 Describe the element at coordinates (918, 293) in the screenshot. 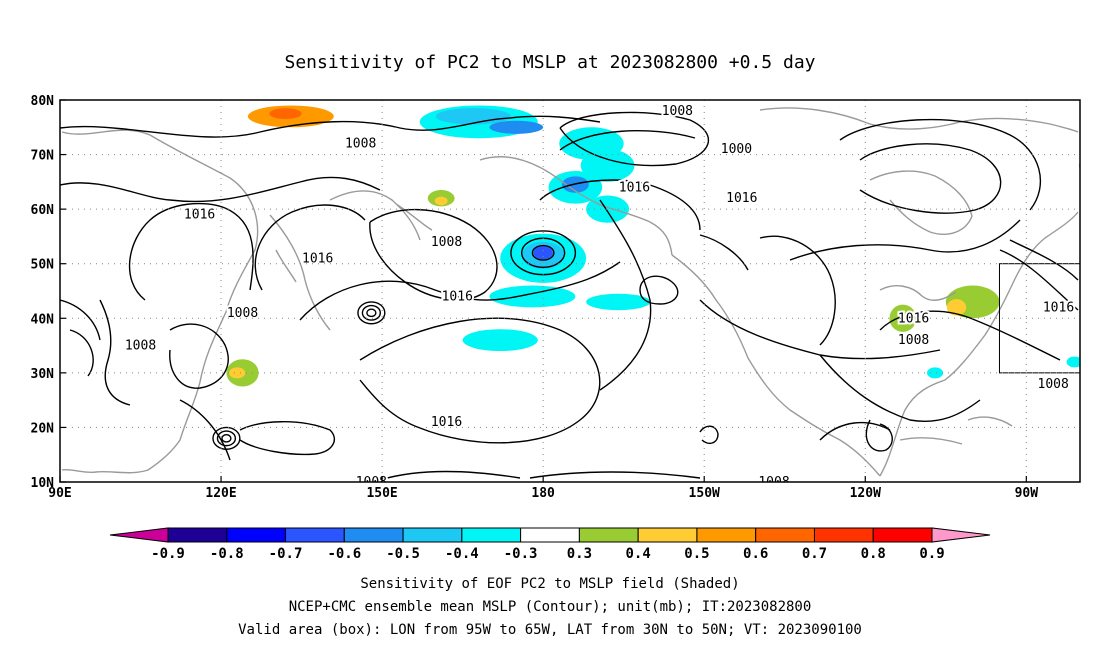

I see `great-lakes-coastline` at that location.